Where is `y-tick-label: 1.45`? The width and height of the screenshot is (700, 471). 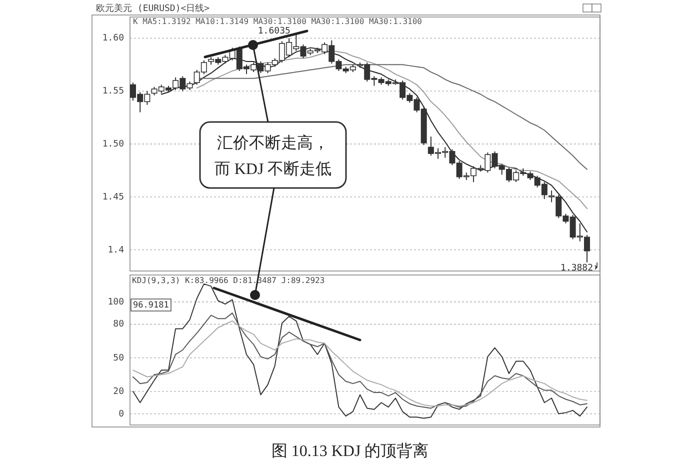
y-tick-label: 1.45 is located at coordinates (113, 197).